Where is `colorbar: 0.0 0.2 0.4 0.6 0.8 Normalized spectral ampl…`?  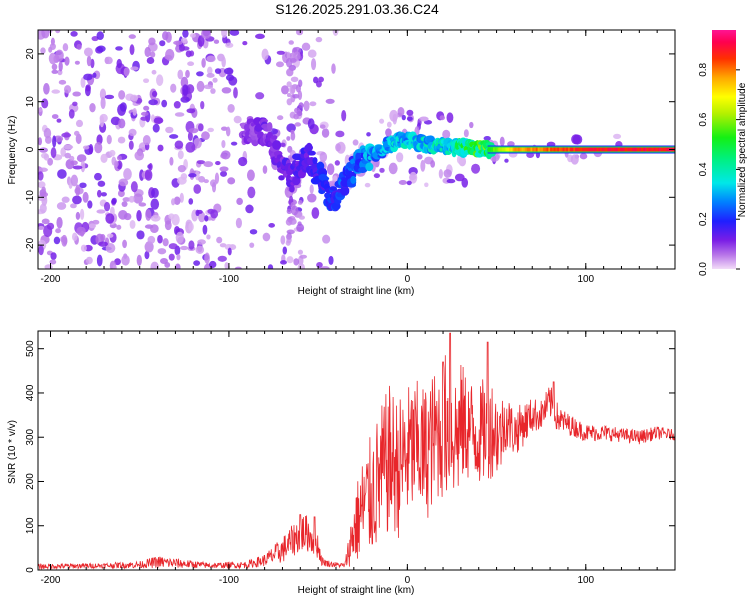
colorbar: 0.0 0.2 0.4 0.6 0.8 Normalized spectral ampl… is located at coordinates (723, 153).